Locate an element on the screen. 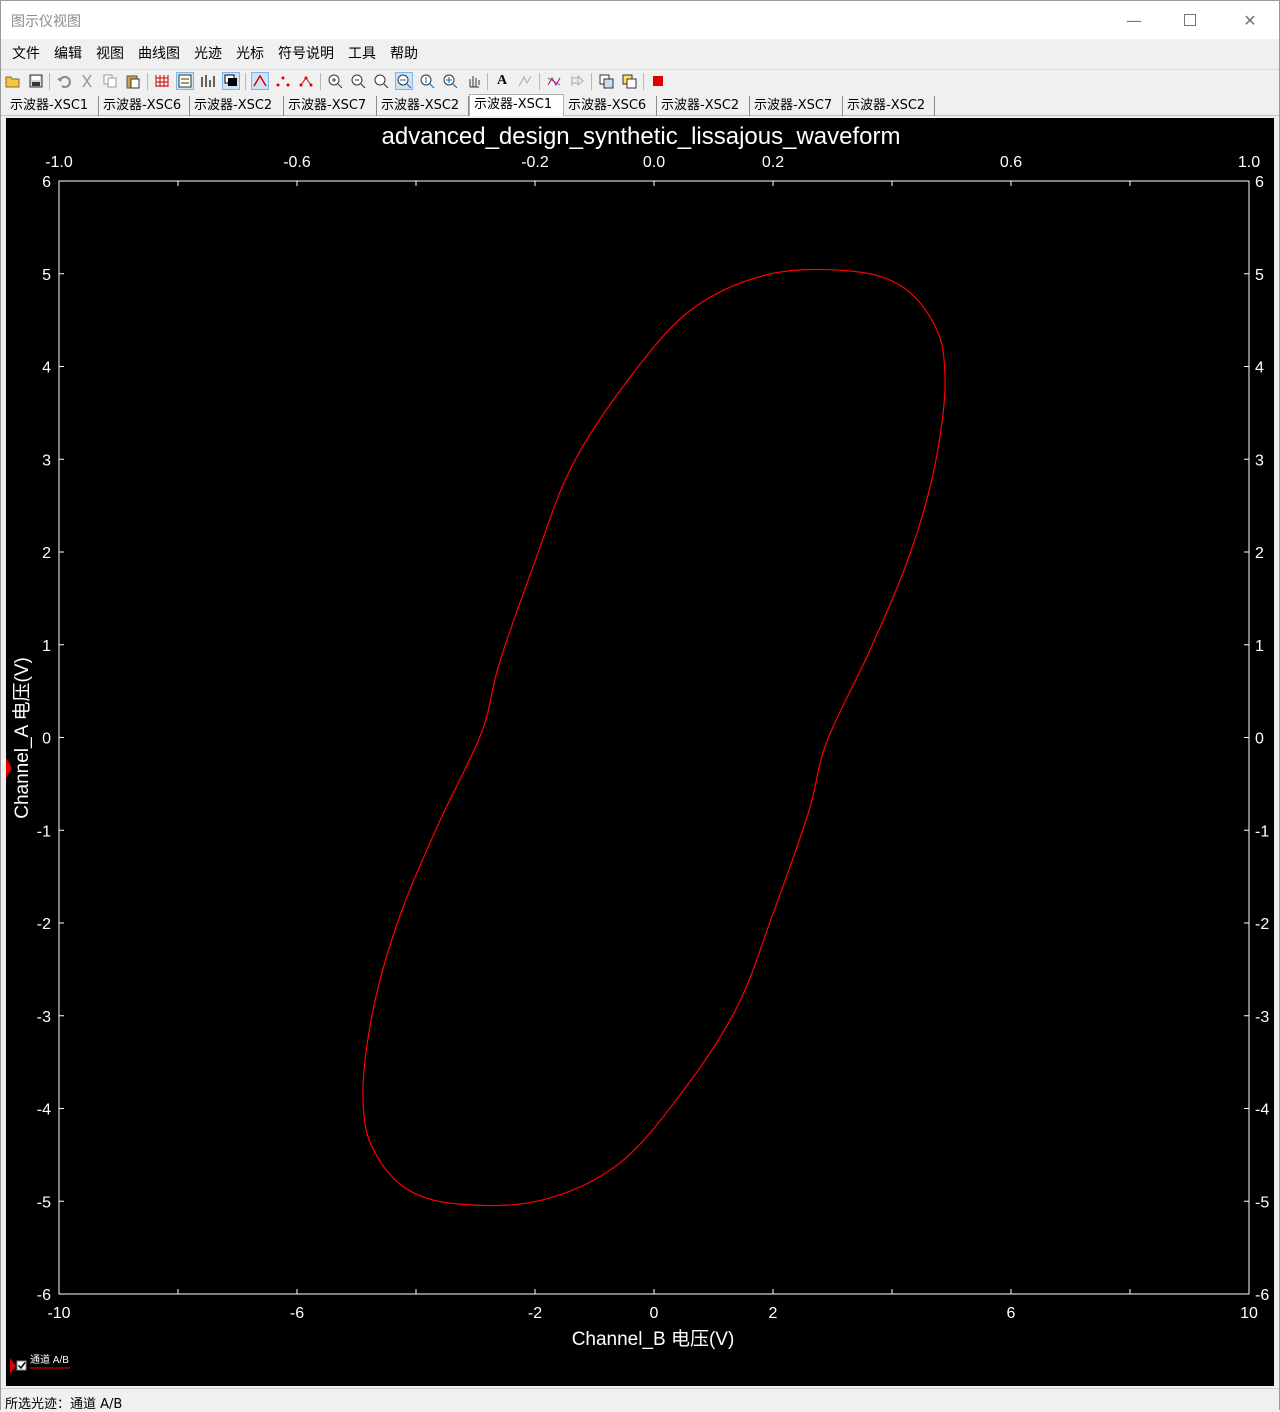 This screenshot has width=1280, height=1412. menu-cursor: 光标 is located at coordinates (250, 54).